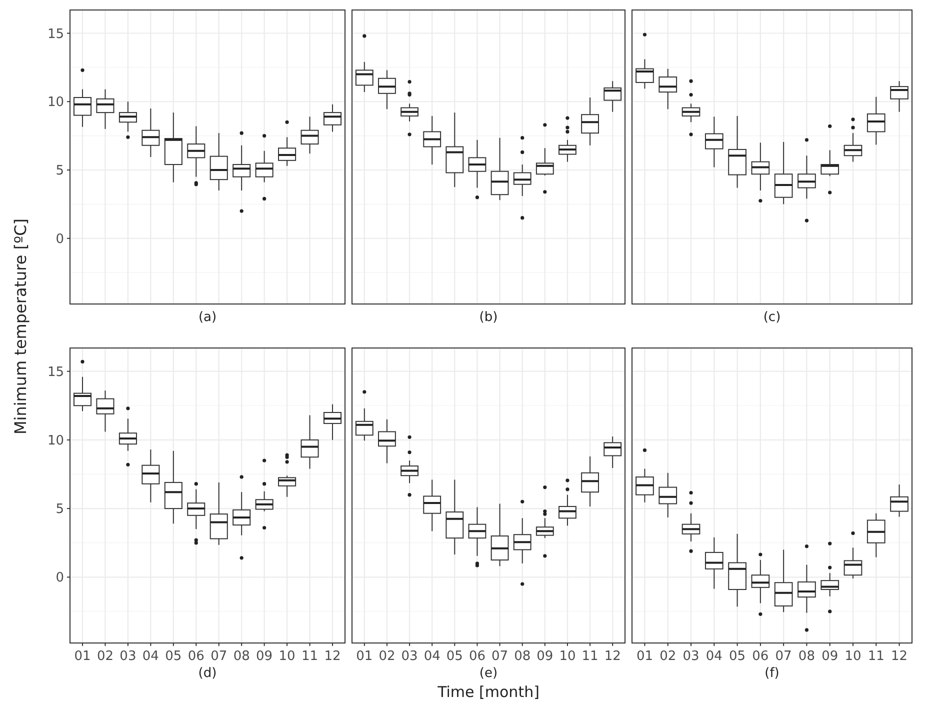 The image size is (932, 710). Describe the element at coordinates (20, 326) in the screenshot. I see `y-axis-title: Minimum temperature [ºC]` at that location.